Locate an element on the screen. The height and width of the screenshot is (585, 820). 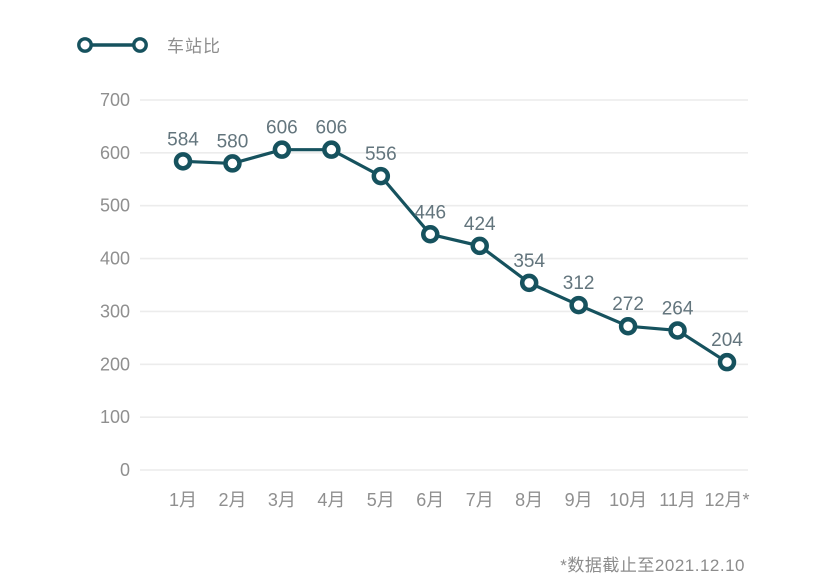
data-point-label: 204 is located at coordinates (727, 340).